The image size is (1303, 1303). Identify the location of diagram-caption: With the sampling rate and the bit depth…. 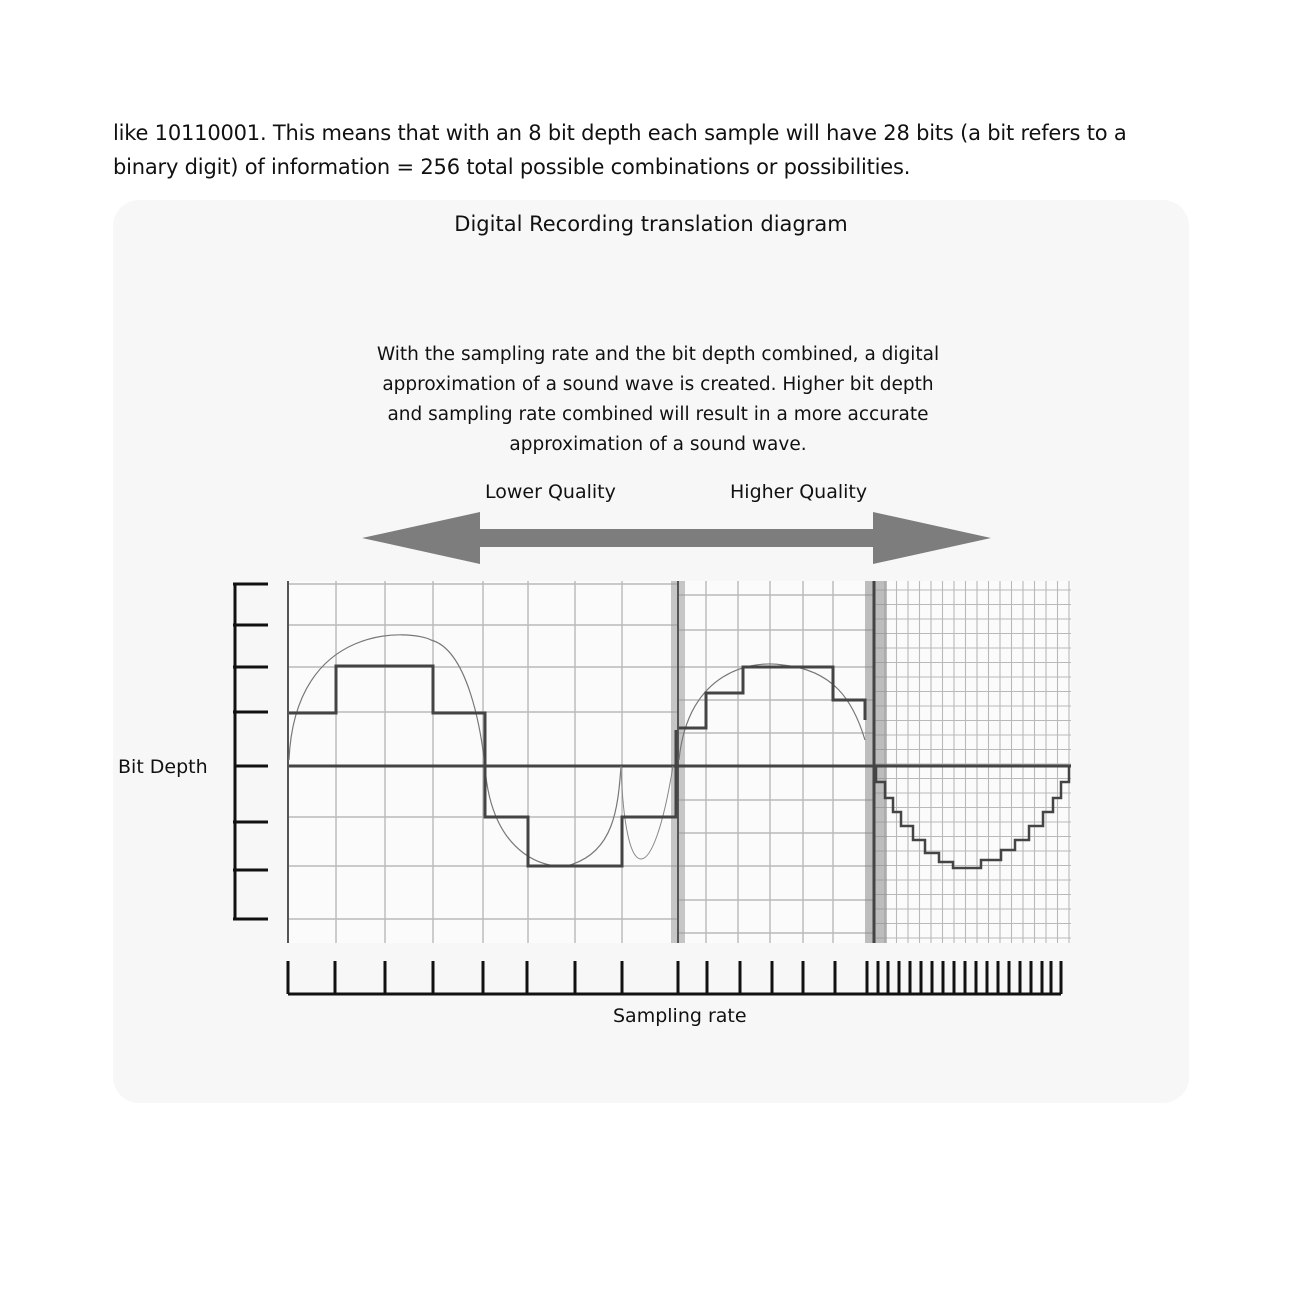
(658, 399).